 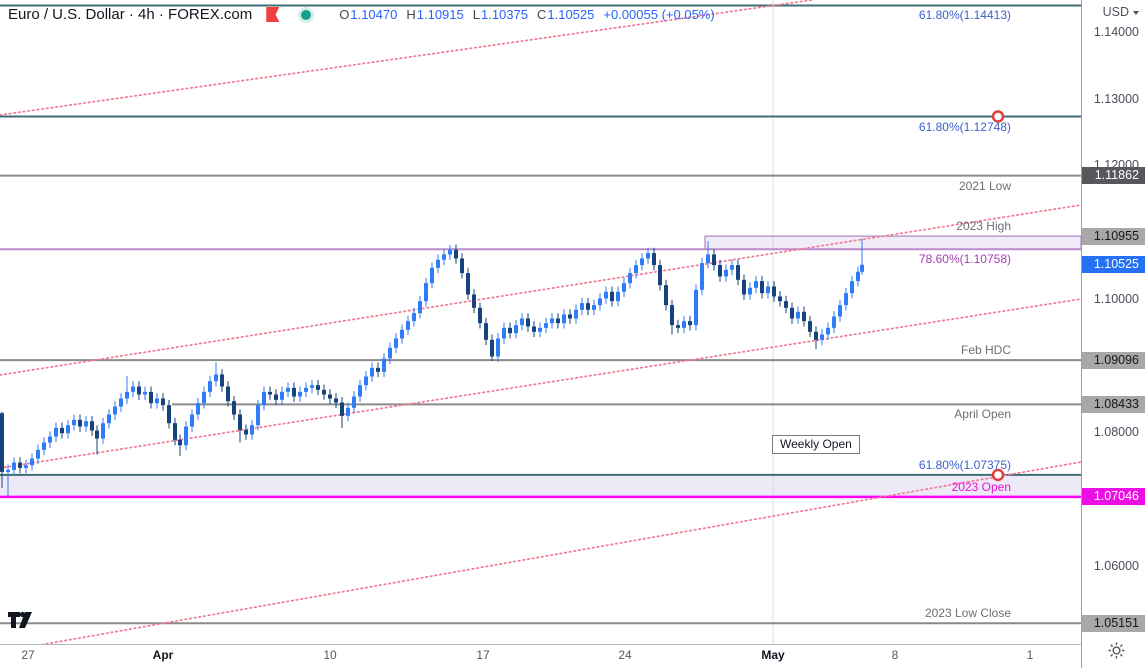 What do you see at coordinates (659, 14) in the screenshot?
I see `price-change: +0.00055 (+0.05%)` at bounding box center [659, 14].